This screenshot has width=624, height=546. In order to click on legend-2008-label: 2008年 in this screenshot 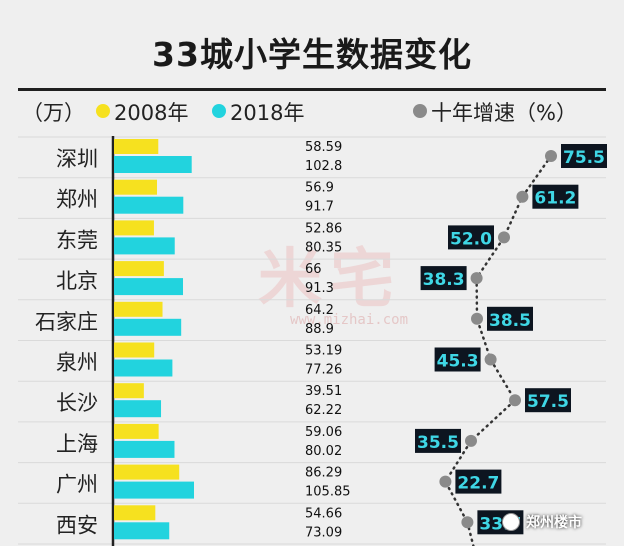, I will do `click(151, 113)`.